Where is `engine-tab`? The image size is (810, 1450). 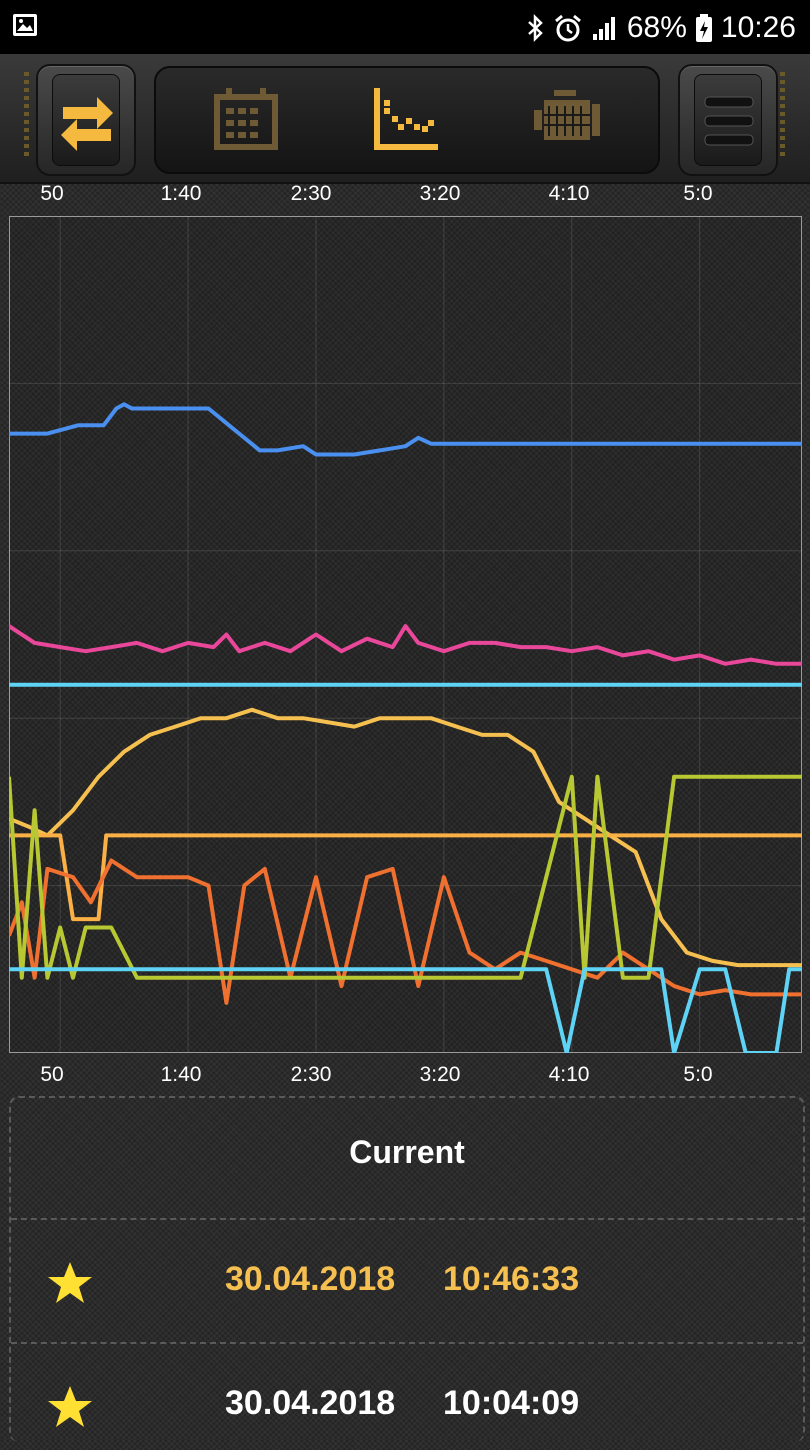 engine-tab is located at coordinates (566, 120).